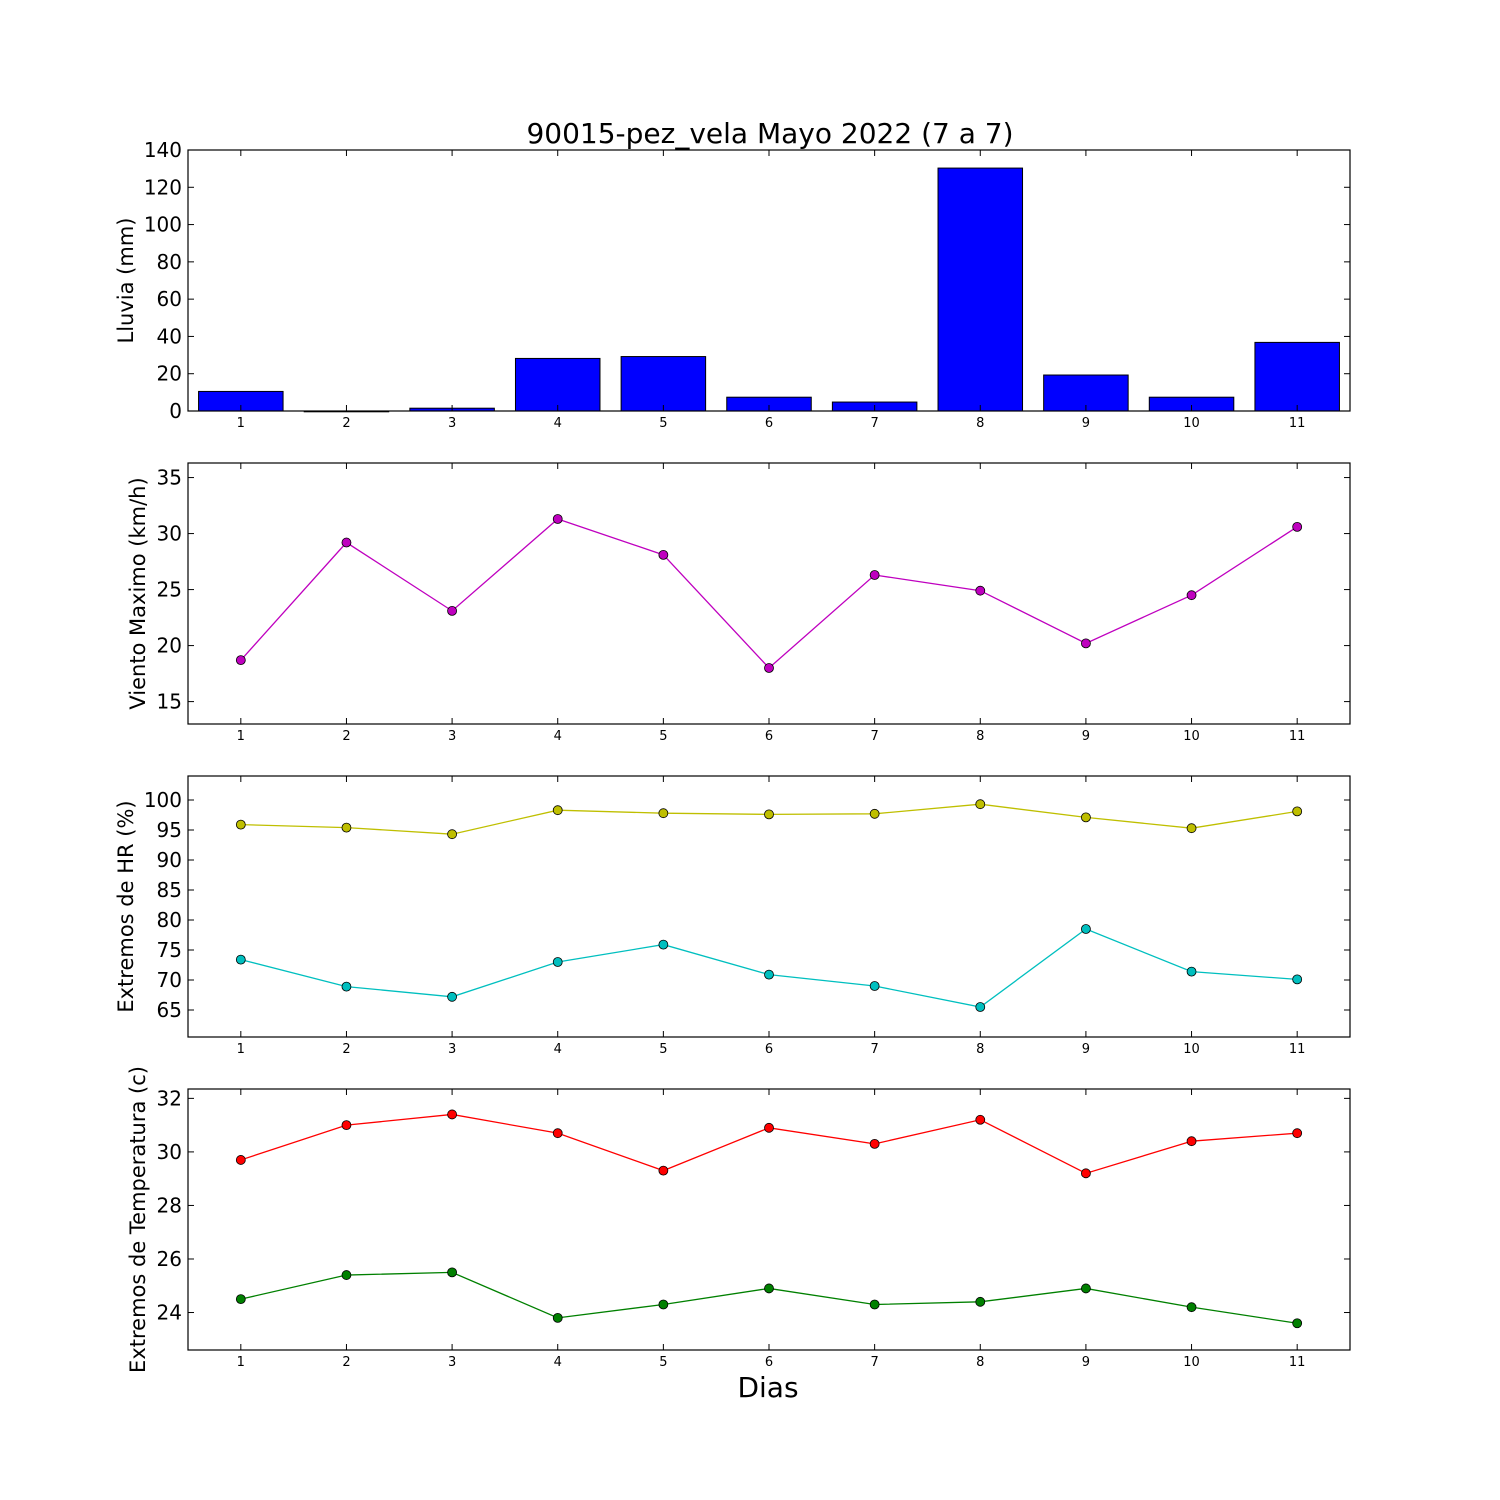 The height and width of the screenshot is (1500, 1500). I want to click on y-tick-label: 85, so click(169, 890).